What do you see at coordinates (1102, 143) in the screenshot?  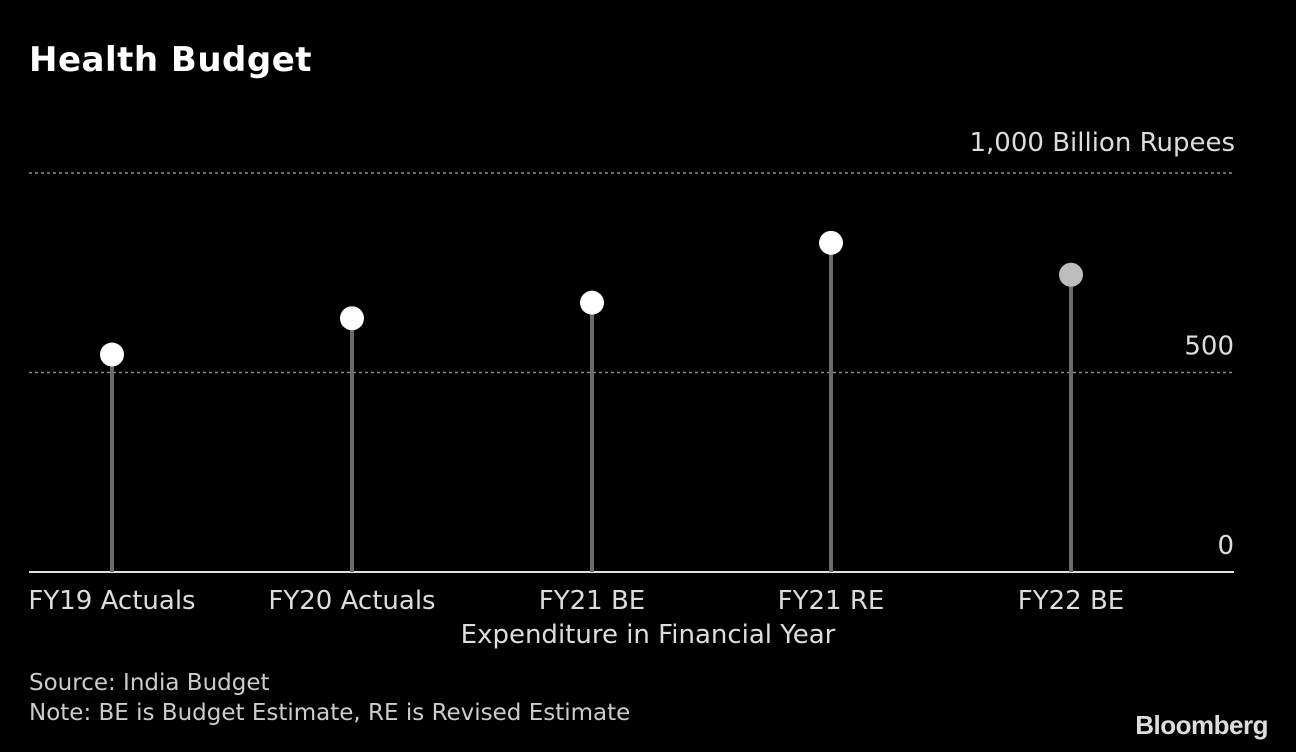 I see `y-axis-unit-label: 1,000 Billion Rupees` at bounding box center [1102, 143].